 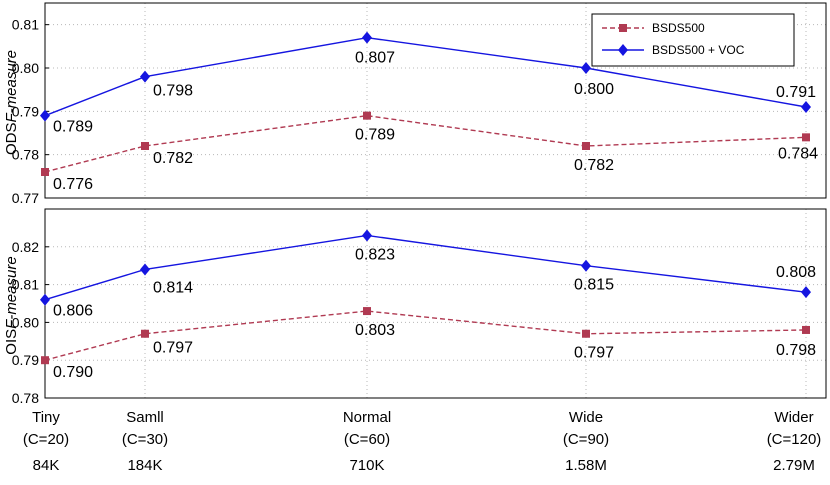 I want to click on x-tick-label-param: (C=90), so click(x=586, y=439).